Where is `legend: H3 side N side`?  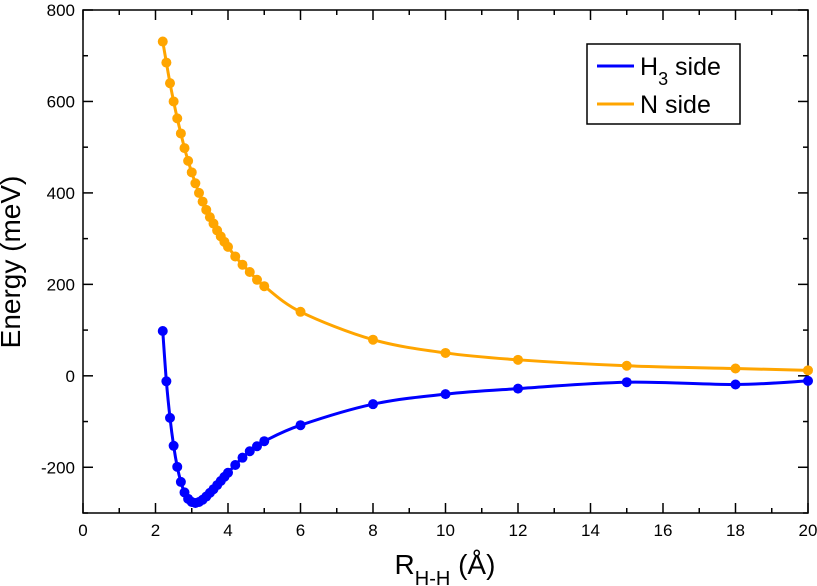
legend: H3 side N side is located at coordinates (663, 84).